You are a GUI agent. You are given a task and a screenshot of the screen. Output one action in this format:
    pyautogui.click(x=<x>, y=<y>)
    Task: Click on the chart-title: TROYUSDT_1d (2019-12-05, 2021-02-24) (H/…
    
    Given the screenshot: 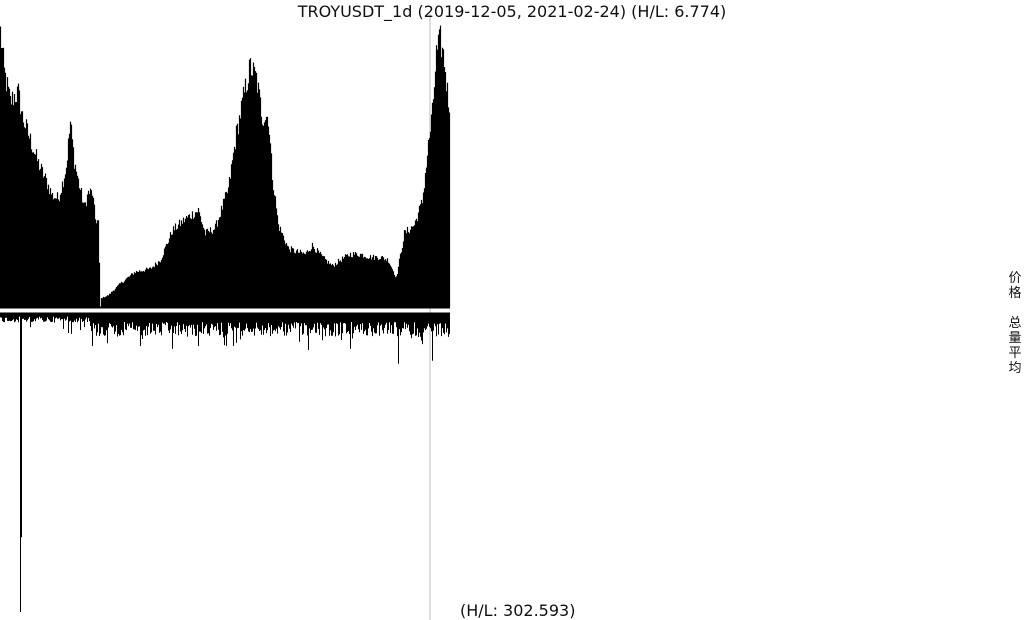 What is the action you would take?
    pyautogui.click(x=512, y=11)
    